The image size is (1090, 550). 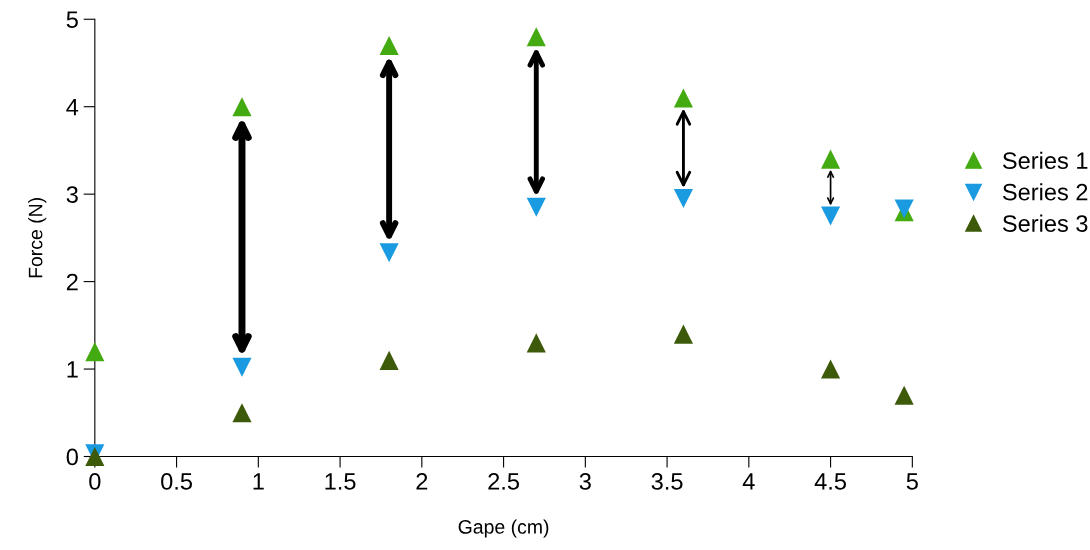 What do you see at coordinates (258, 481) in the screenshot?
I see `x-tick-label: 1` at bounding box center [258, 481].